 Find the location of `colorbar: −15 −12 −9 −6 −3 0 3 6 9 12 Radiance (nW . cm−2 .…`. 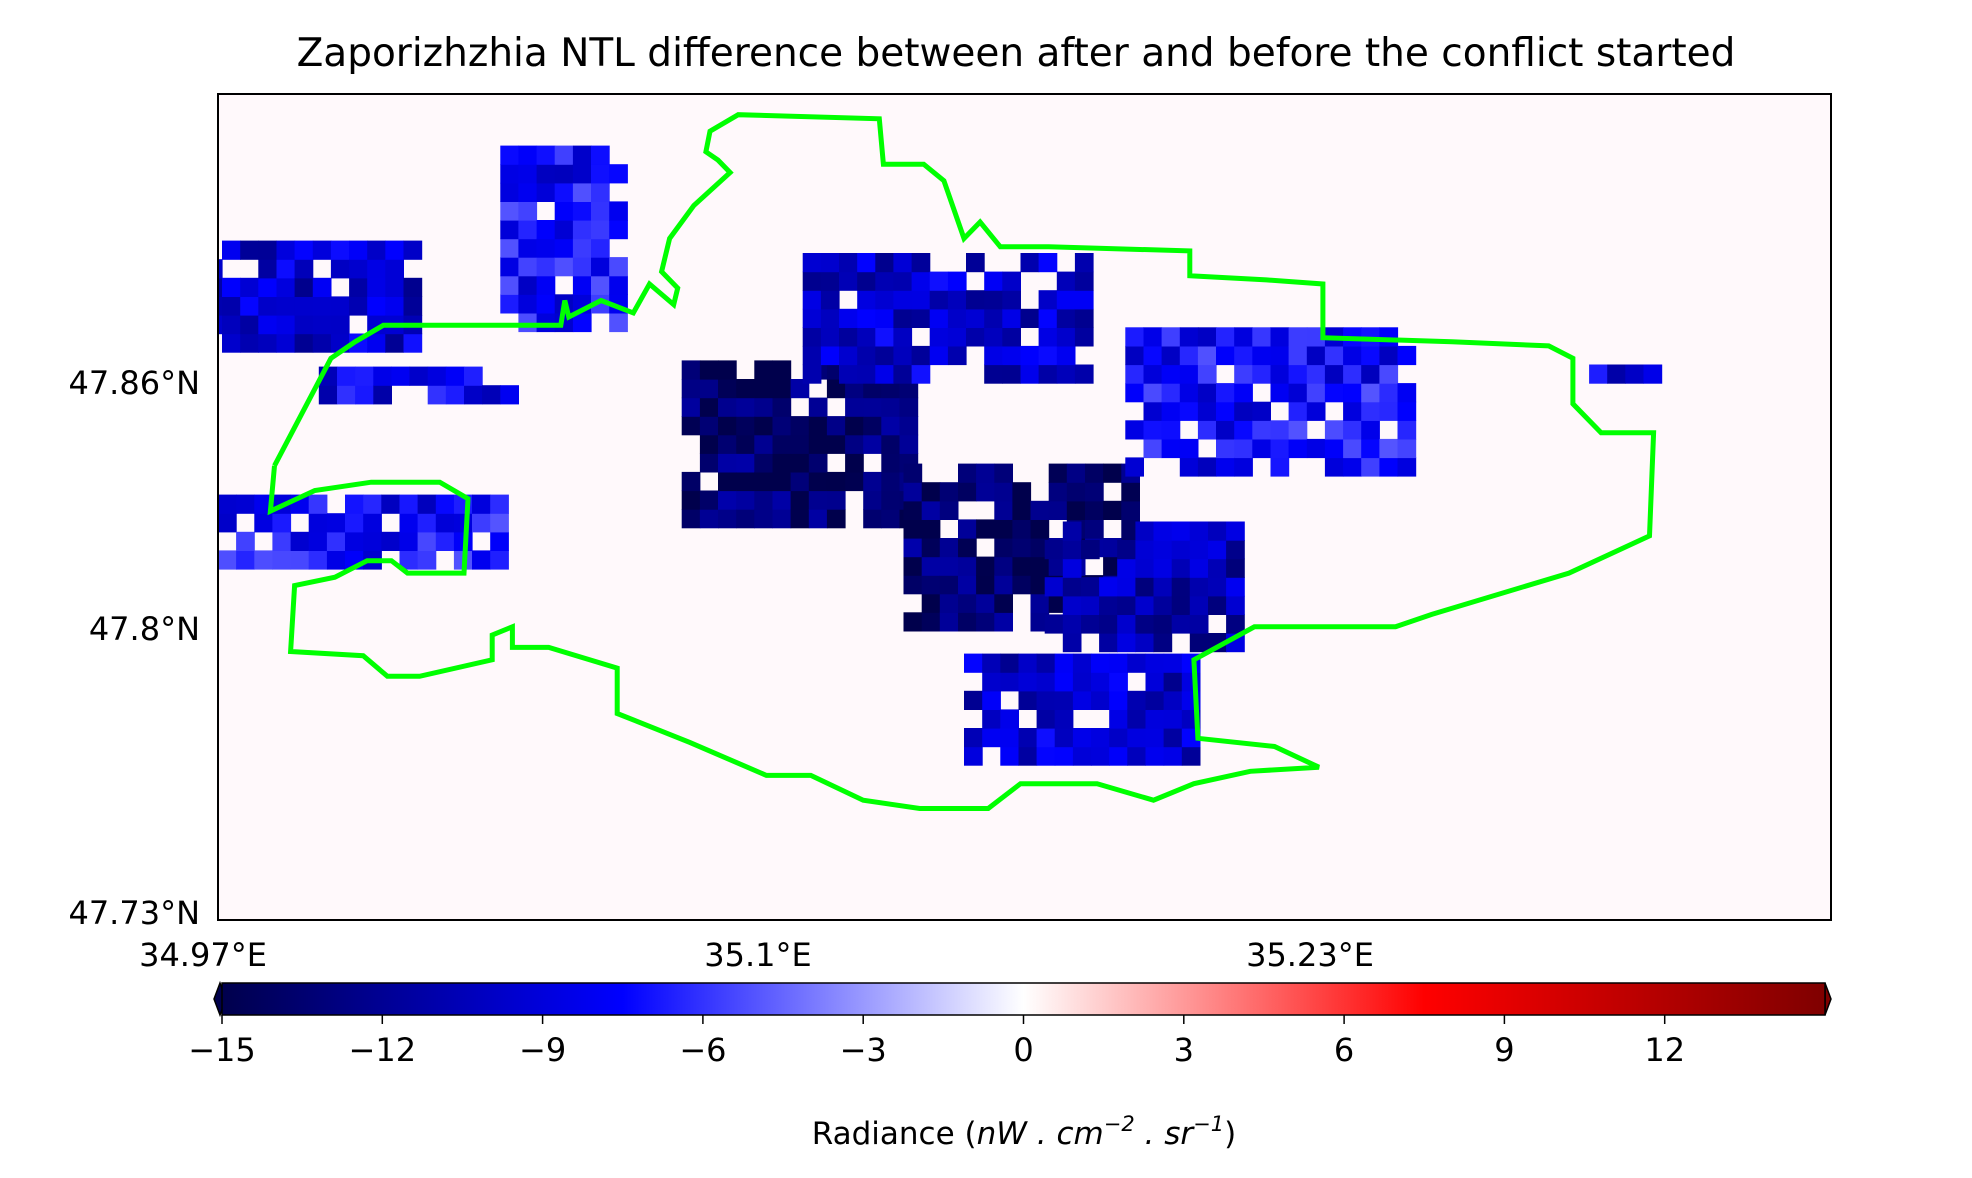

colorbar: −15 −12 −9 −6 −3 0 3 6 9 12 Radiance (nW . cm−2 .… is located at coordinates (1010, 1066).